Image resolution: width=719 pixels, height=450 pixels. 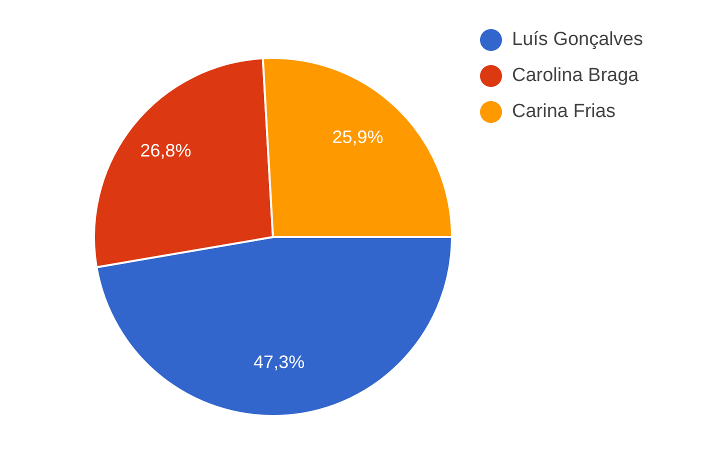 I want to click on data-label: 25,9%, so click(x=358, y=137).